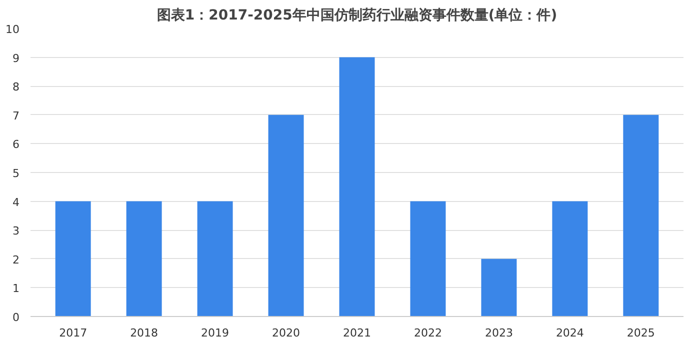 This screenshot has width=691, height=346. What do you see at coordinates (144, 333) in the screenshot?
I see `x-tick-label: 2018` at bounding box center [144, 333].